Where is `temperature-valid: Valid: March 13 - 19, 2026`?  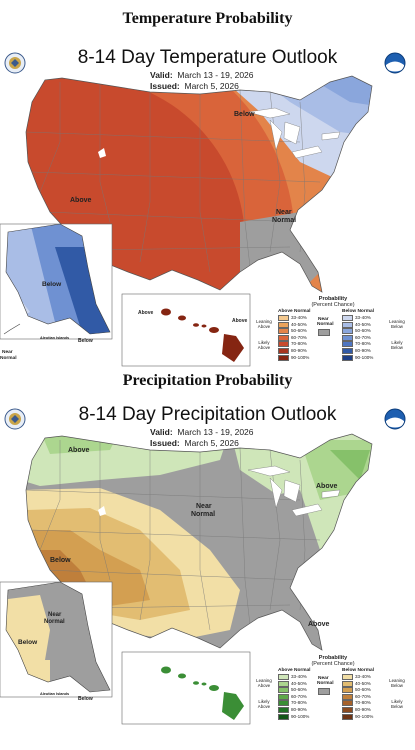 temperature-valid: Valid: March 13 - 19, 2026 is located at coordinates (202, 75).